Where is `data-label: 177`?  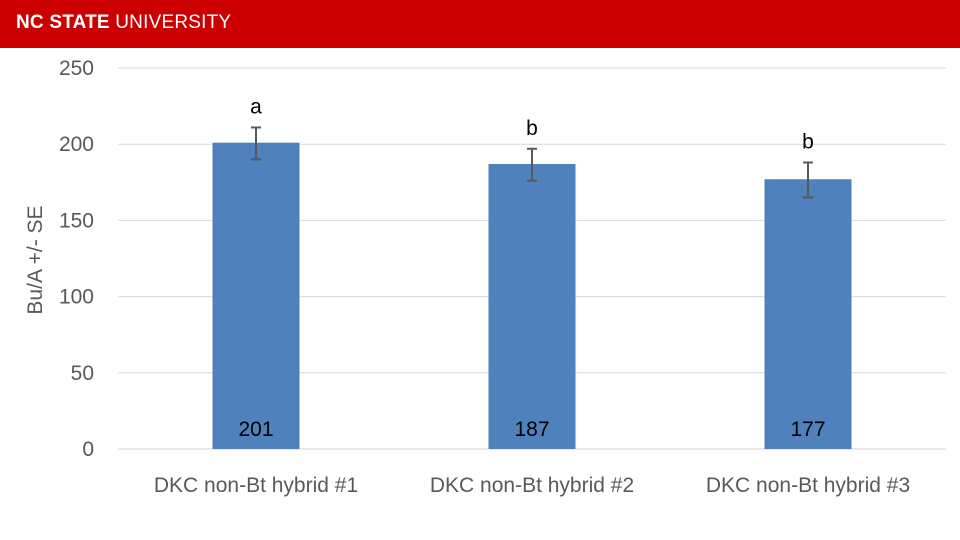
data-label: 177 is located at coordinates (807, 429).